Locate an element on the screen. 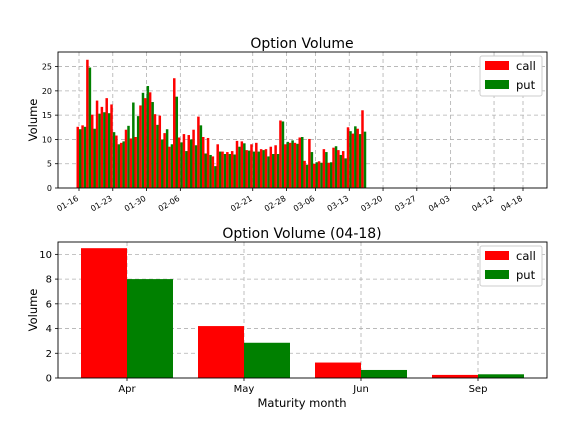  chart1-x-tick-label: 03-13 is located at coordinates (338, 203).